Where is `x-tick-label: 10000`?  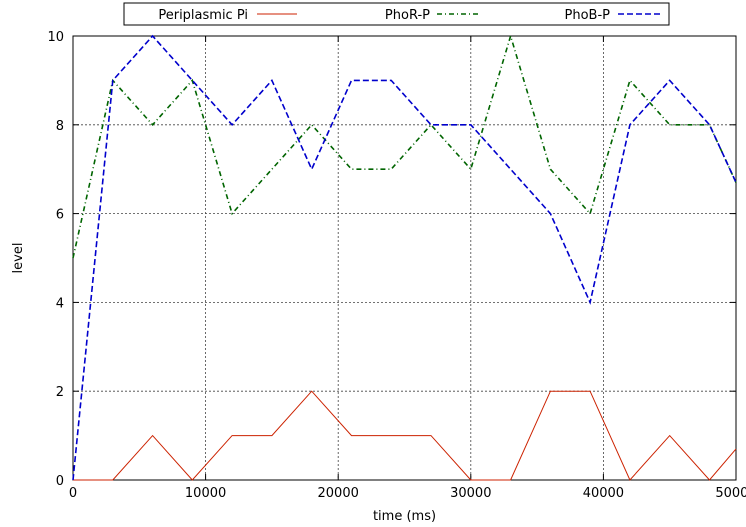 x-tick-label: 10000 is located at coordinates (205, 493).